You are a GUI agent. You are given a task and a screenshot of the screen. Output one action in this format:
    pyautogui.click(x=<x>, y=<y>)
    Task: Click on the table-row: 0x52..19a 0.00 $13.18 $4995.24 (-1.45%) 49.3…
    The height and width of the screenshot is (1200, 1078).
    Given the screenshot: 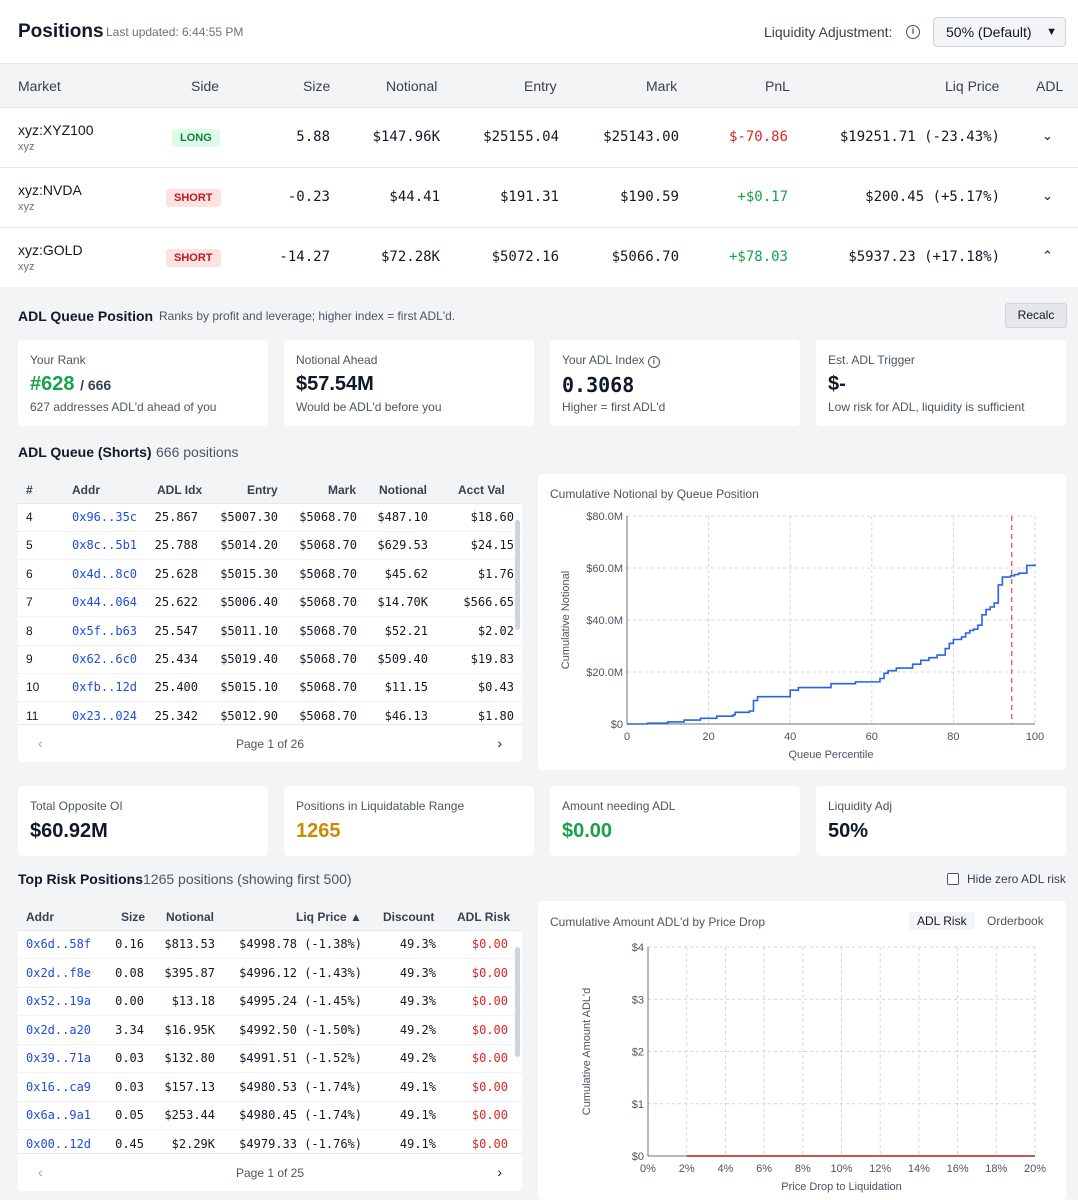 What is the action you would take?
    pyautogui.click(x=270, y=1002)
    